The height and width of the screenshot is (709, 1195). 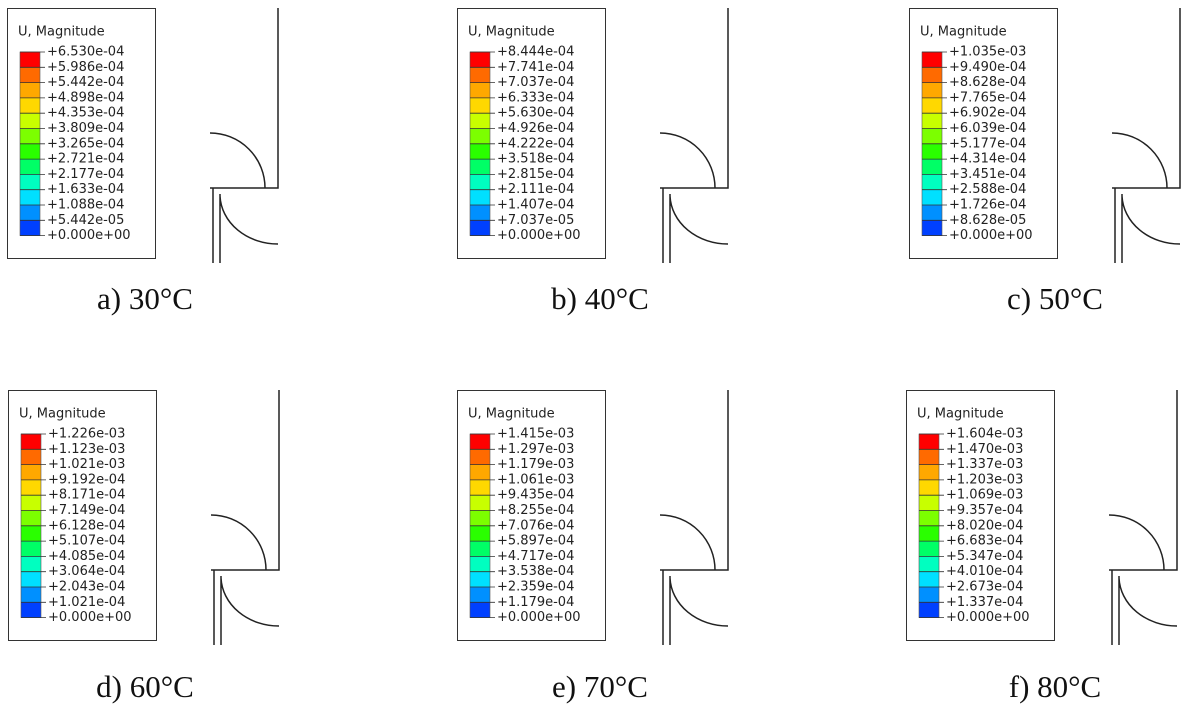 What do you see at coordinates (987, 205) in the screenshot?
I see `legend-label: +1.726e-04` at bounding box center [987, 205].